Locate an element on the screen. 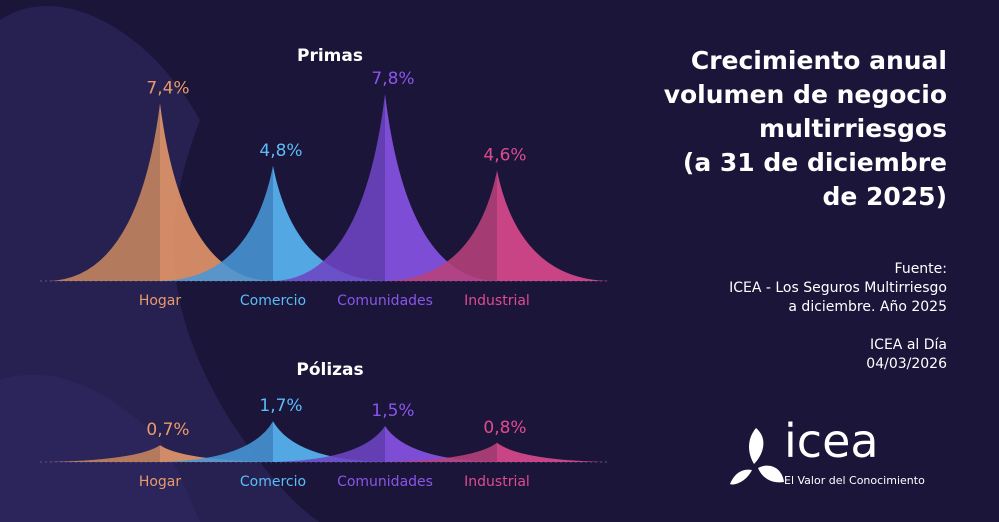 Image resolution: width=999 pixels, height=522 pixels. data-label: 0,8% is located at coordinates (504, 428).